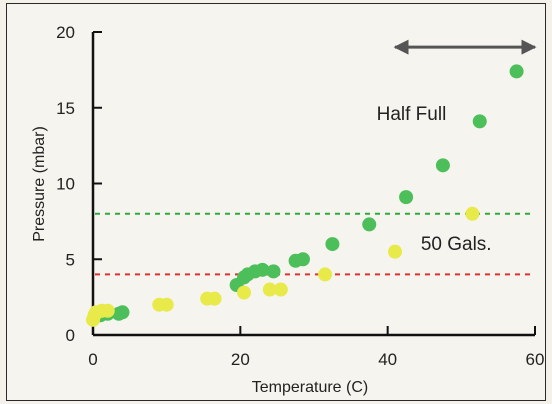  I want to click on x-tick-label: 60, so click(535, 359).